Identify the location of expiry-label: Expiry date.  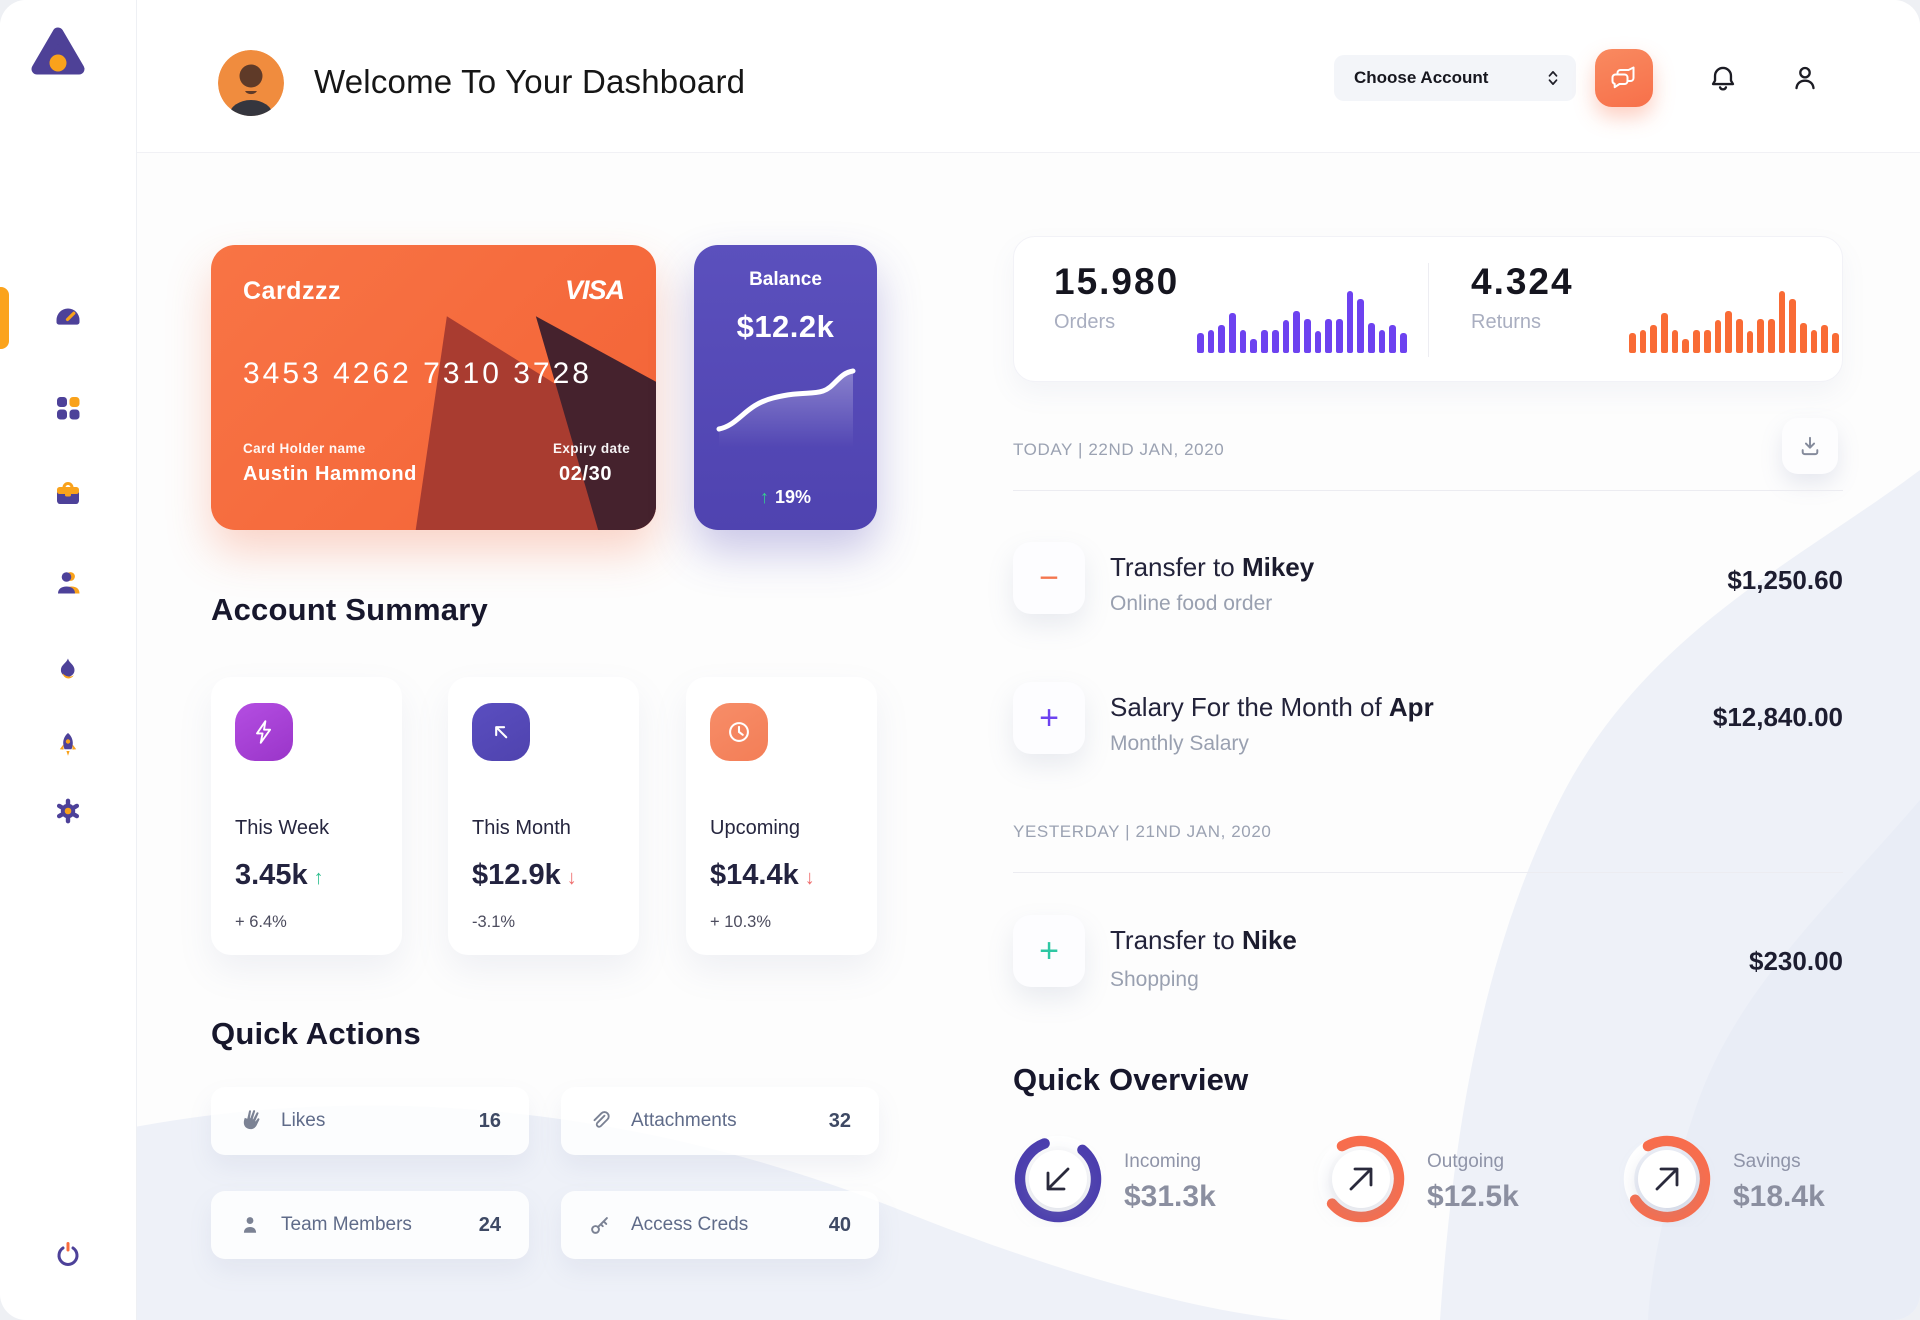
(592, 448).